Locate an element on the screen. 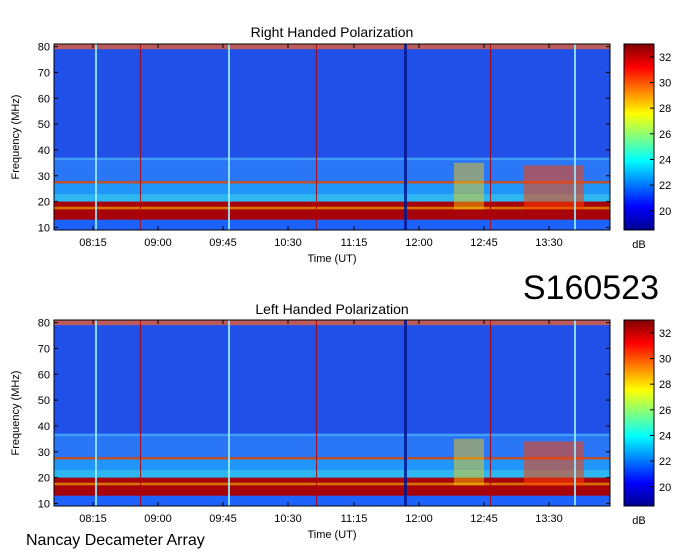 Image resolution: width=680 pixels, height=552 pixels. y-tick-label: 10 is located at coordinates (44, 504).